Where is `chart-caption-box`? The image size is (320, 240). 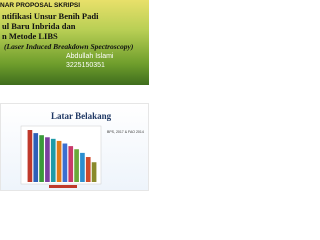
chart-caption-box is located at coordinates (63, 186).